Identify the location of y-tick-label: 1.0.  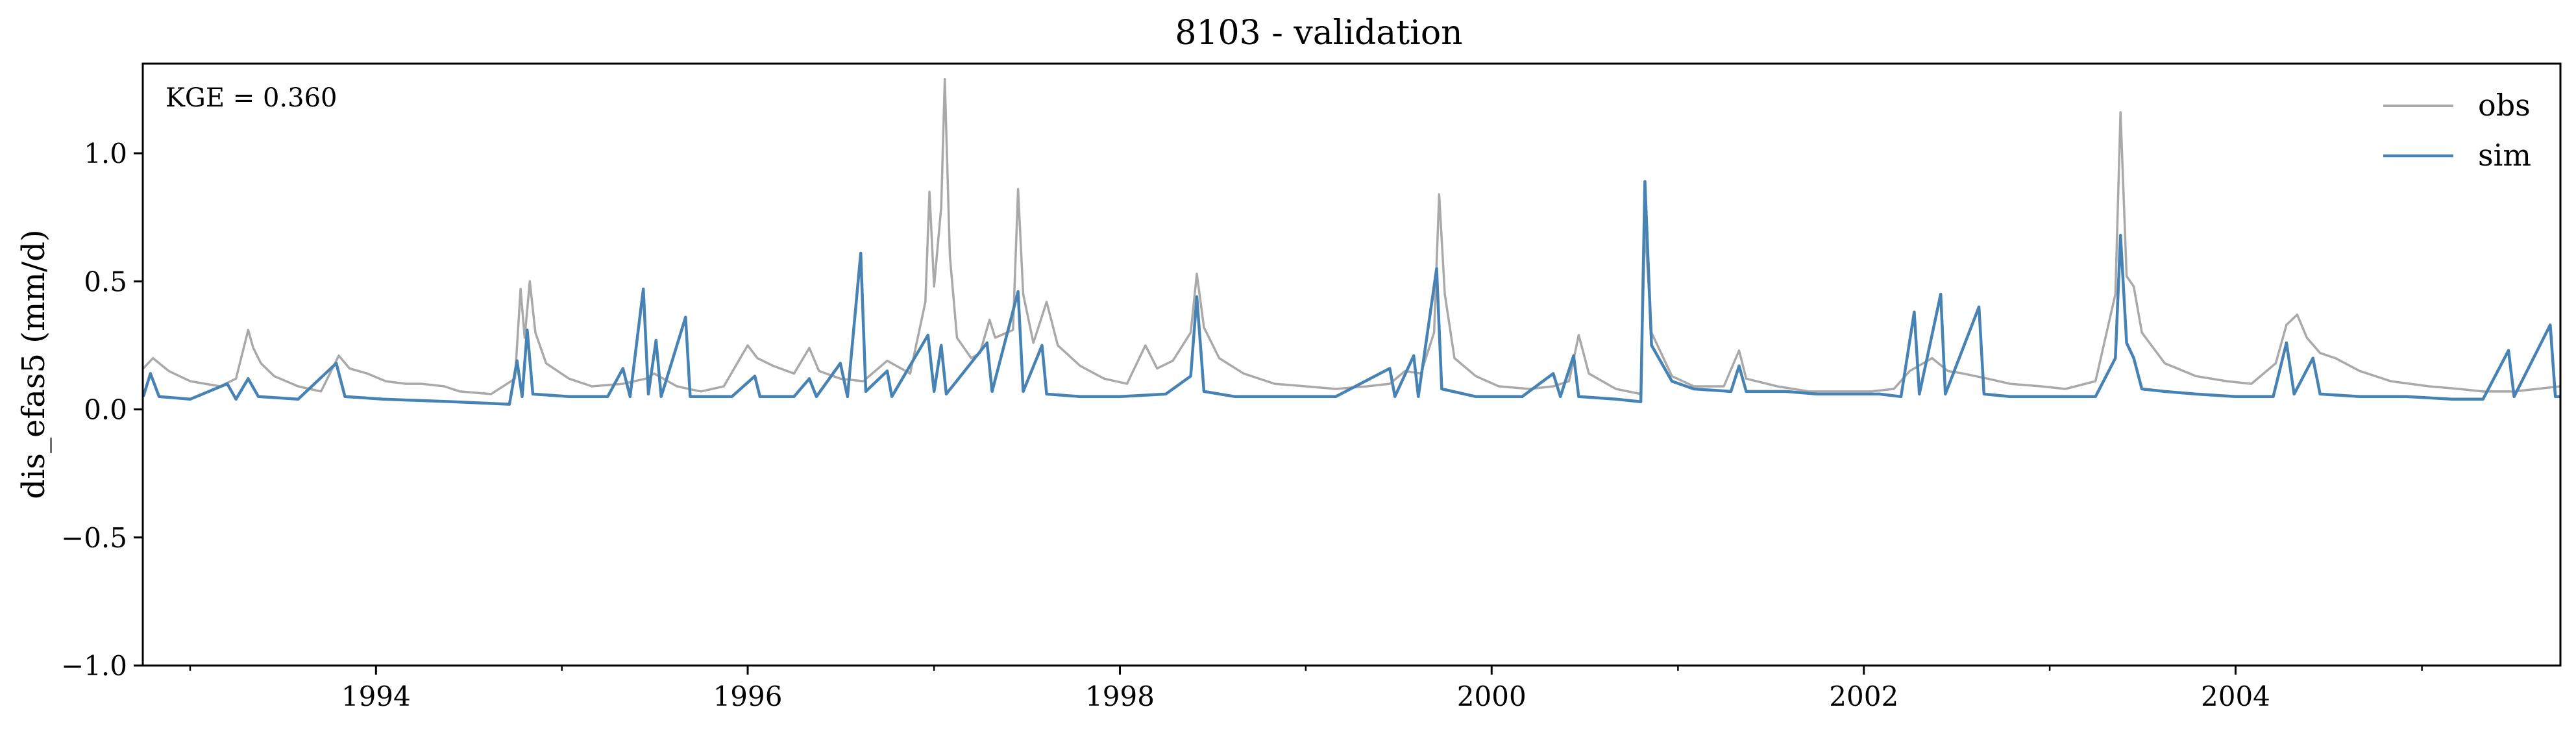
(105, 153).